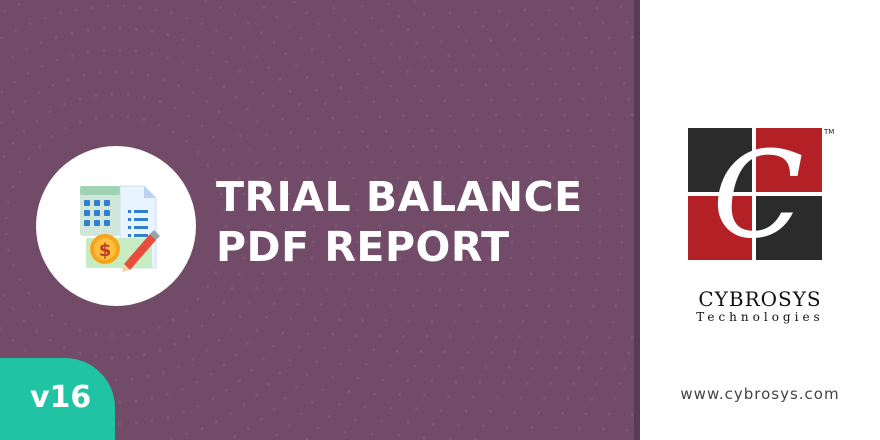 Image resolution: width=880 pixels, height=440 pixels. Describe the element at coordinates (637, 220) in the screenshot. I see `panel-divider` at that location.